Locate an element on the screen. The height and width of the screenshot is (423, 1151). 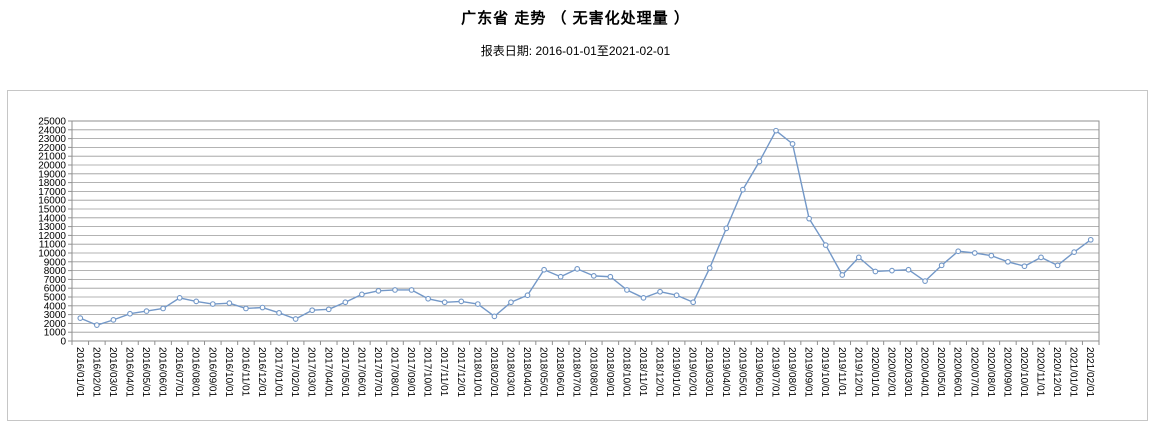
svg-text: 2020/01/01 is located at coordinates (874, 372).